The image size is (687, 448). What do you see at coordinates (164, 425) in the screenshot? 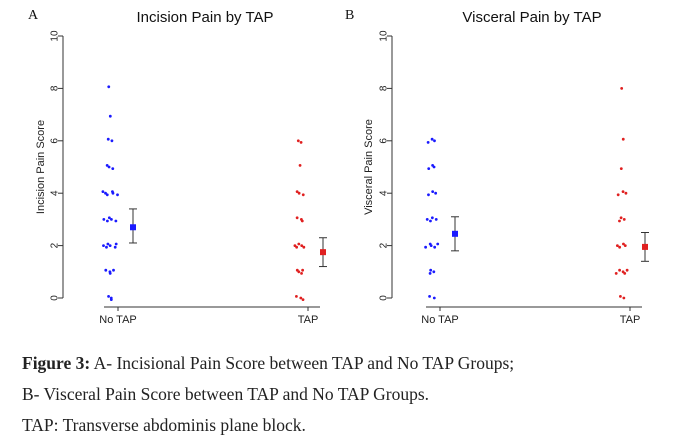
I see `caption-line-3: TAP: Transverse abdominis plane block.` at bounding box center [164, 425].